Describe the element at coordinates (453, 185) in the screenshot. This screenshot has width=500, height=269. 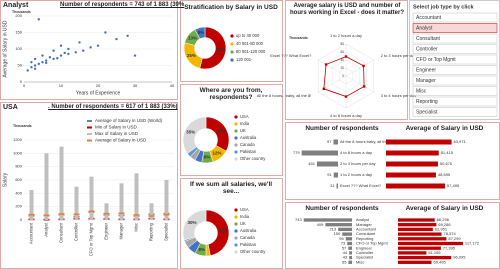
I see `data-label: 57,495` at that location.